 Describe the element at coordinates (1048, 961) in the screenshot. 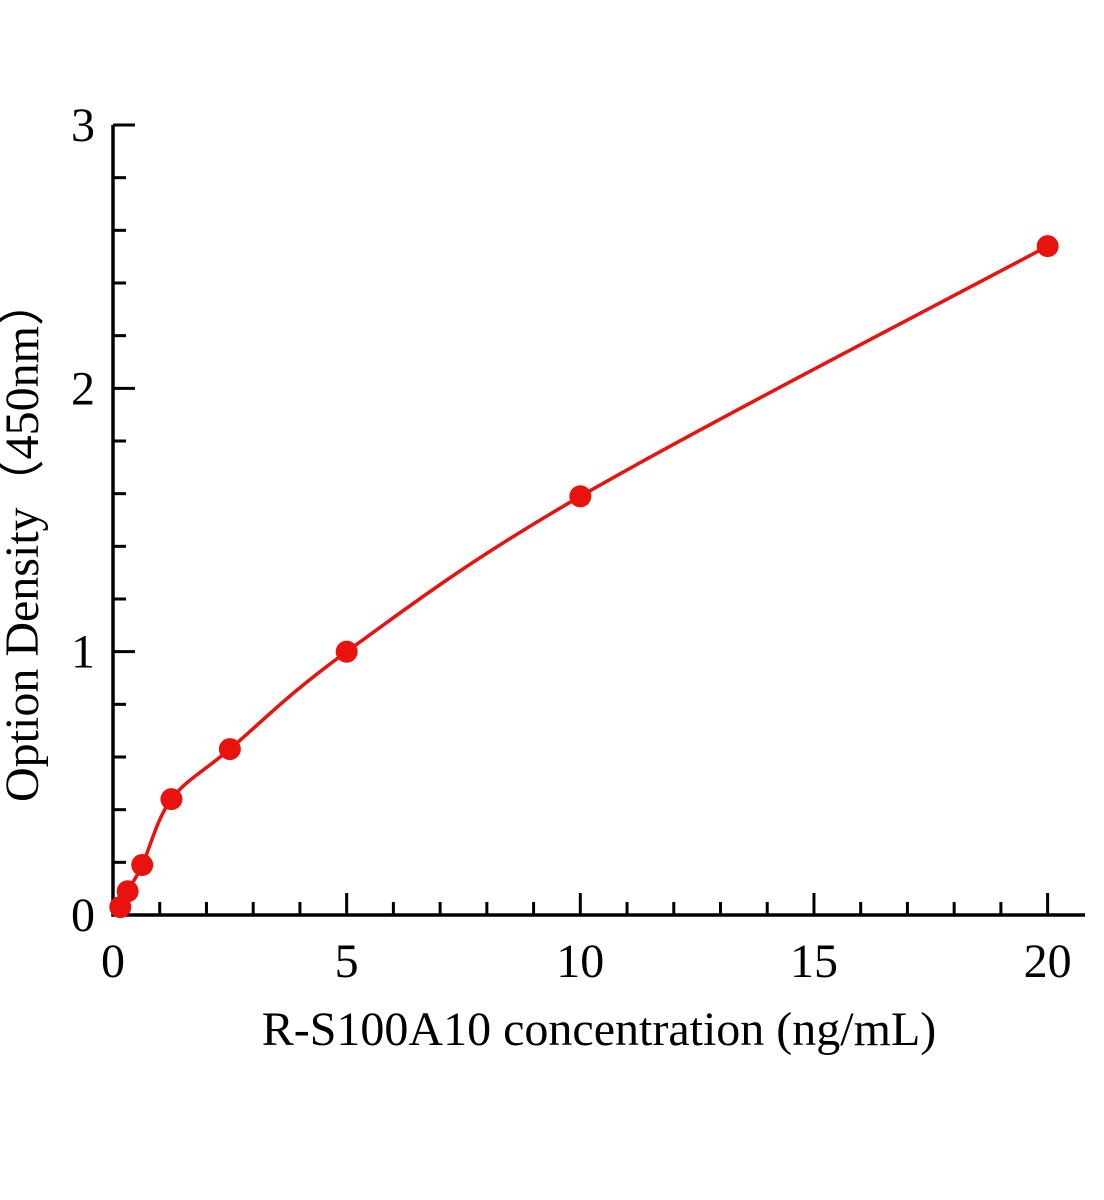

I see `x-tick-label: 20` at that location.